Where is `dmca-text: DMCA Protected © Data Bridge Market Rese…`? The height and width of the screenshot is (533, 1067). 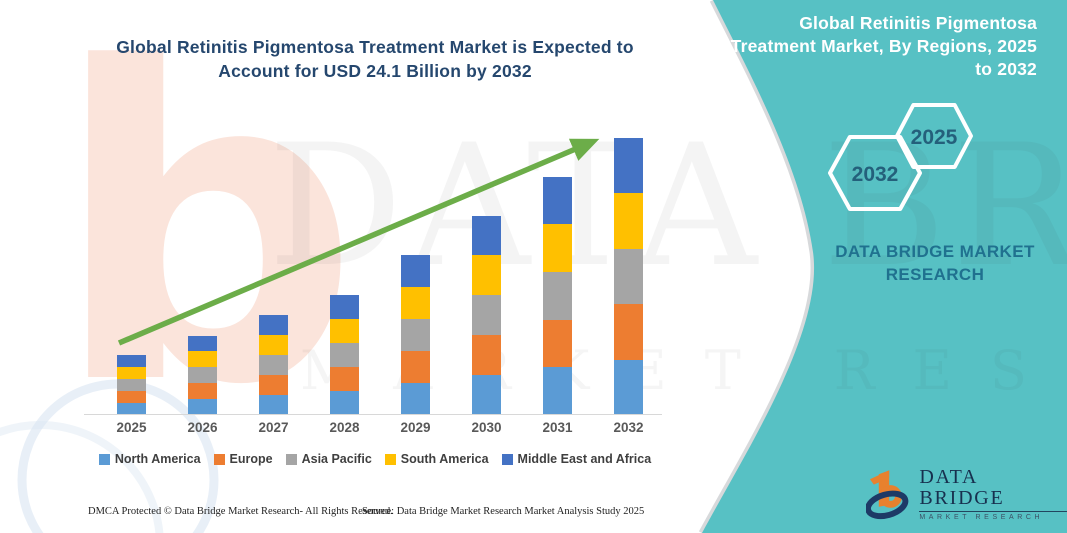
dmca-text: DMCA Protected © Data Bridge Market Rese… is located at coordinates (240, 511).